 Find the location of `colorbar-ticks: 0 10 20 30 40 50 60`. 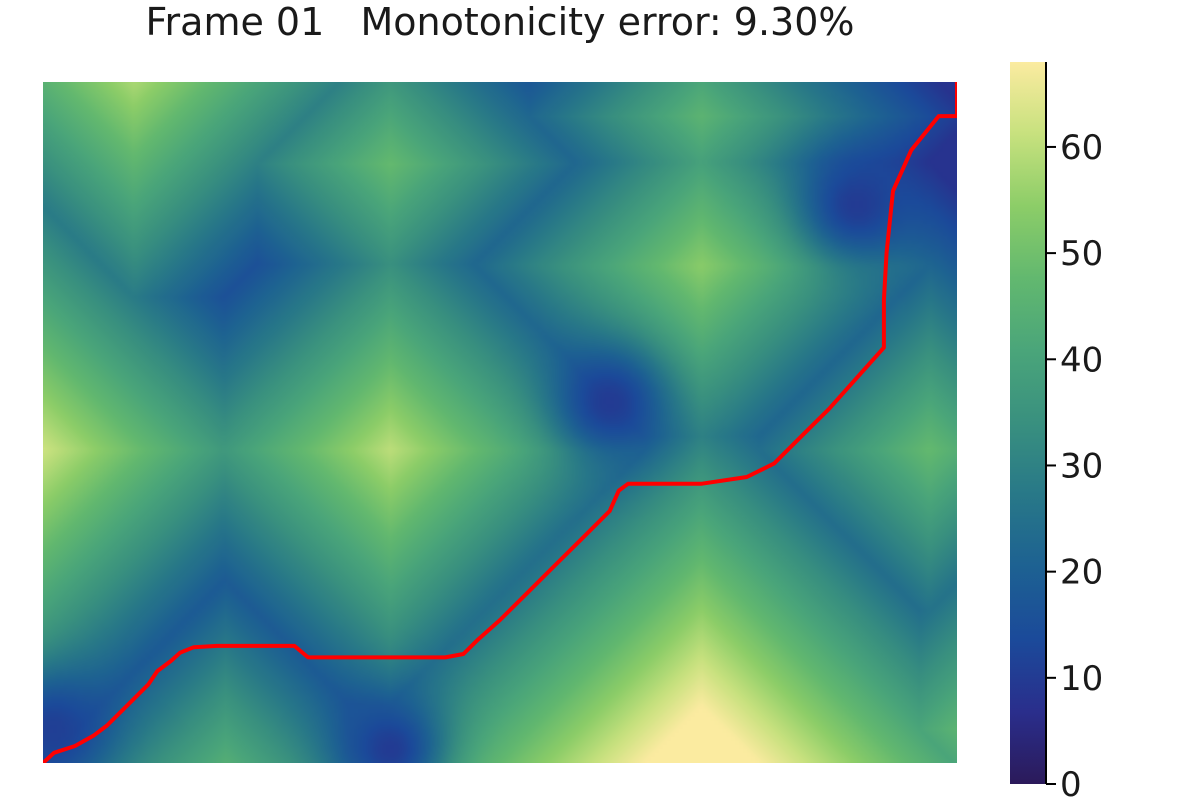

colorbar-ticks: 0 10 20 30 40 50 60 is located at coordinates (1074, 464).